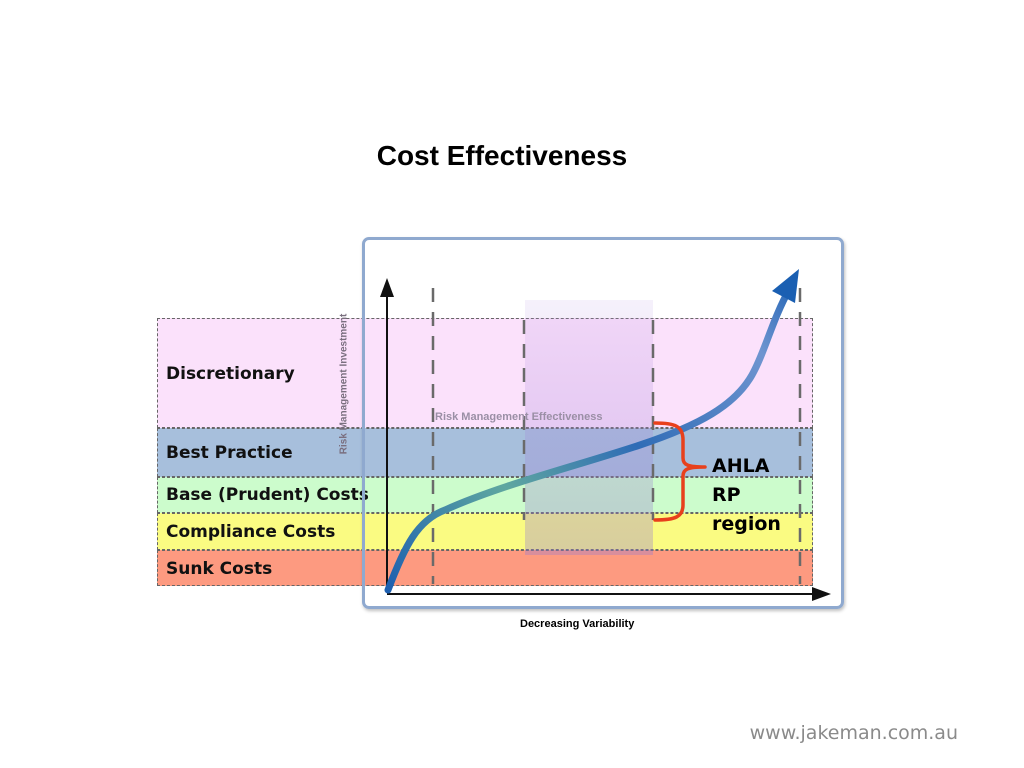 This screenshot has height=768, width=1024. Describe the element at coordinates (746, 495) in the screenshot. I see `region-label: AHLA RP region` at that location.